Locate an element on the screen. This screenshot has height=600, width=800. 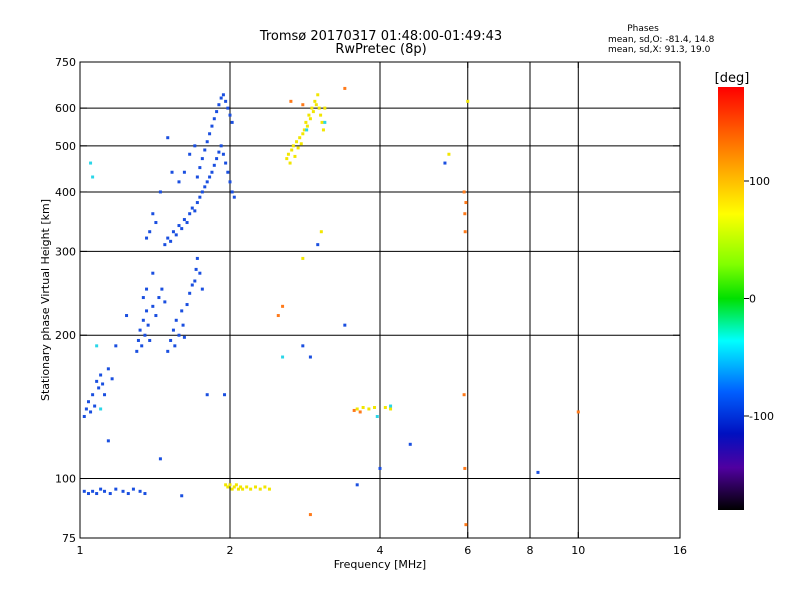
x-tick-label: 10 is located at coordinates (578, 550).